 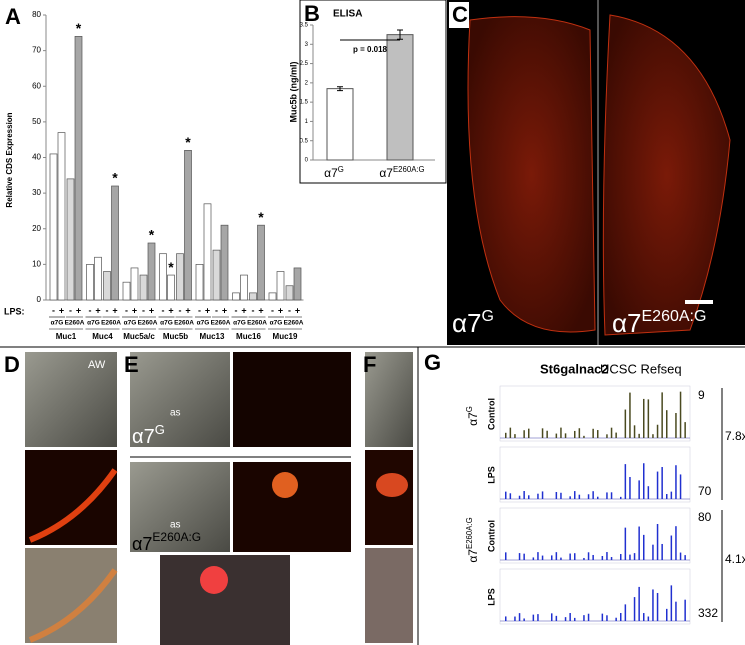 What do you see at coordinates (304, 64) in the screenshot?
I see `y-tick-label: 2.5` at bounding box center [304, 64].